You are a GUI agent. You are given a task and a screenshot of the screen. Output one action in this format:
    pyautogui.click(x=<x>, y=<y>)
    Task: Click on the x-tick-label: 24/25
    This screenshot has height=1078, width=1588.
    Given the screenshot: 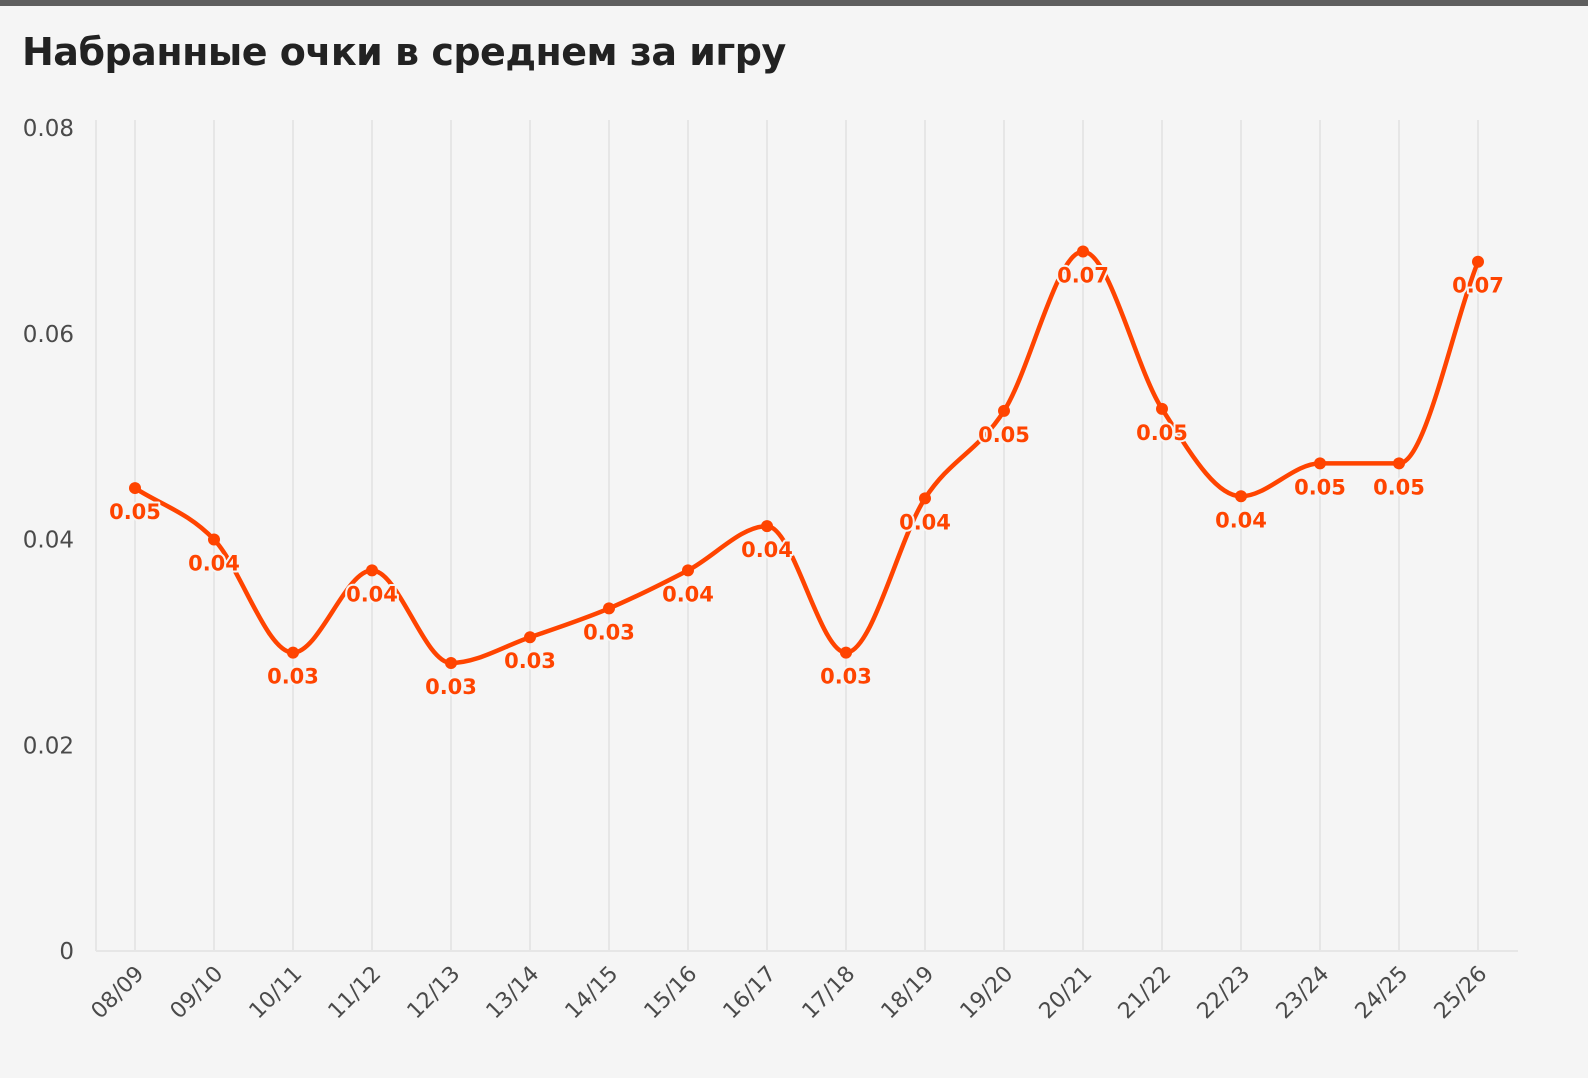 What is the action you would take?
    pyautogui.click(x=1382, y=993)
    